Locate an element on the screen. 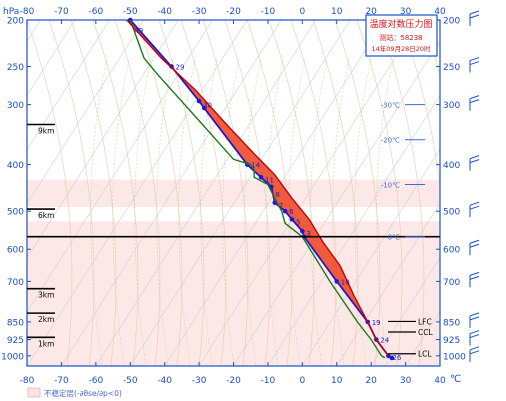 The image size is (506, 401). y-tick-label-right: 925 is located at coordinates (451, 341).